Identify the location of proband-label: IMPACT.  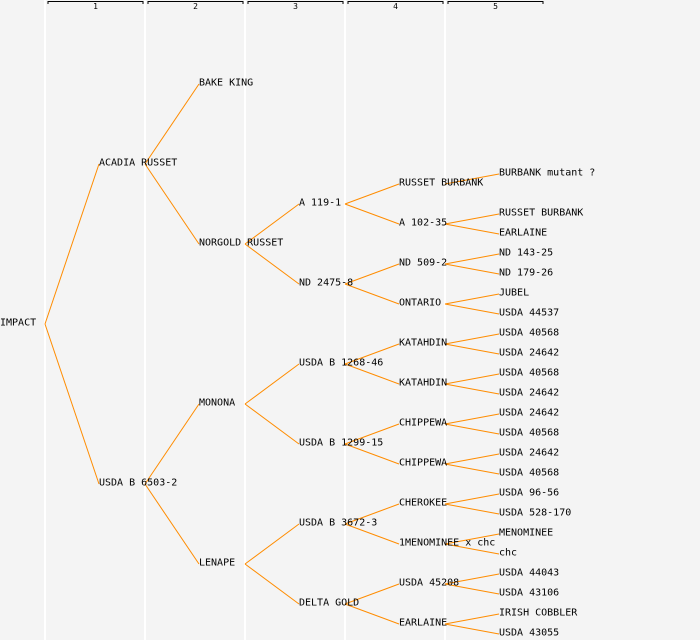
(18, 323).